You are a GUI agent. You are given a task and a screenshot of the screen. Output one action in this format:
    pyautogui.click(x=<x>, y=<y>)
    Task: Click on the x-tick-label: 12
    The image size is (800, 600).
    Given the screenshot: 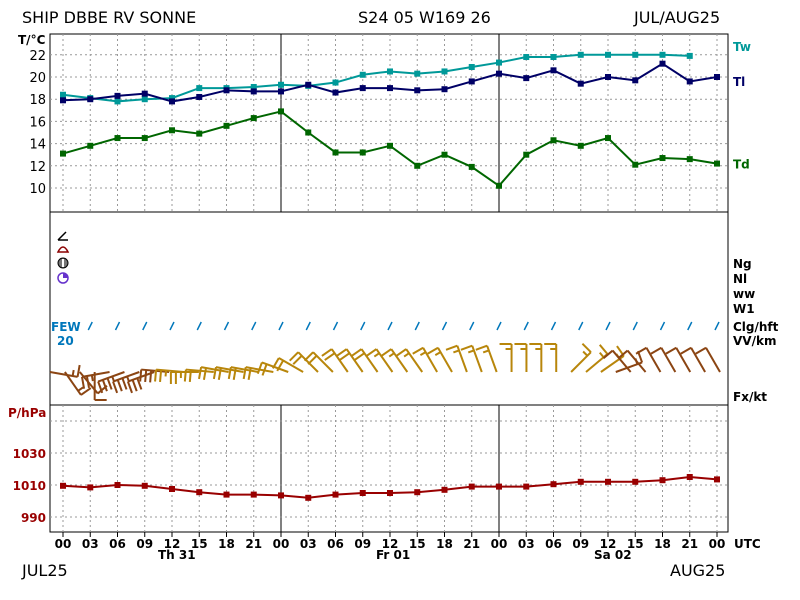 What is the action you would take?
    pyautogui.click(x=608, y=544)
    